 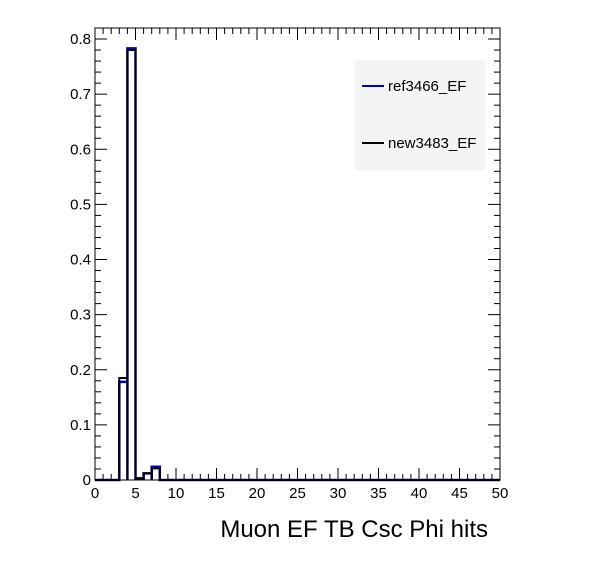 What do you see at coordinates (378, 493) in the screenshot?
I see `x-tick-label: 35` at bounding box center [378, 493].